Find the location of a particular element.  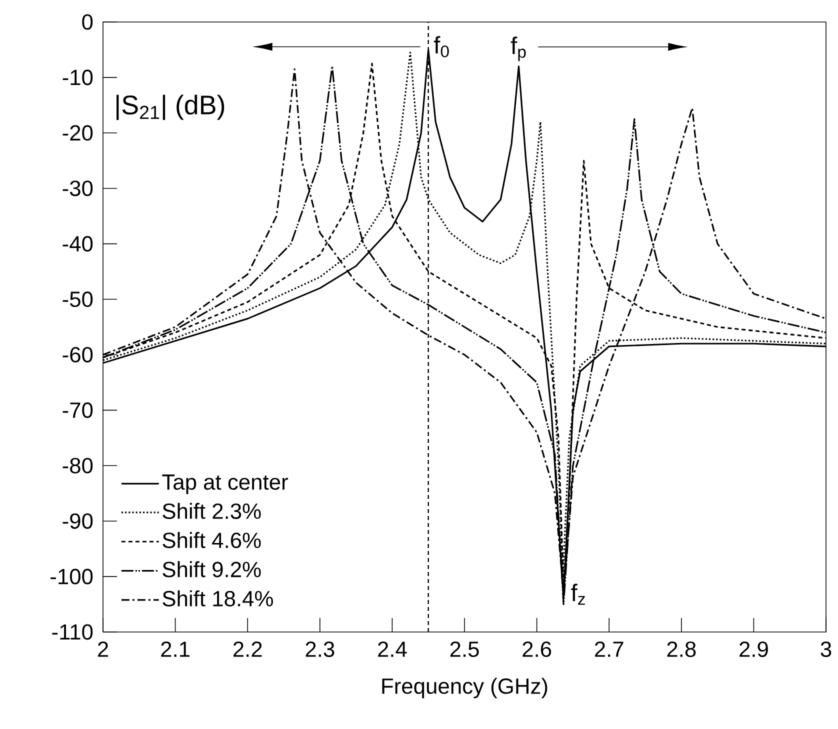

y-axis-title: |S$_{21}$| (dB) is located at coordinates (170, 107).